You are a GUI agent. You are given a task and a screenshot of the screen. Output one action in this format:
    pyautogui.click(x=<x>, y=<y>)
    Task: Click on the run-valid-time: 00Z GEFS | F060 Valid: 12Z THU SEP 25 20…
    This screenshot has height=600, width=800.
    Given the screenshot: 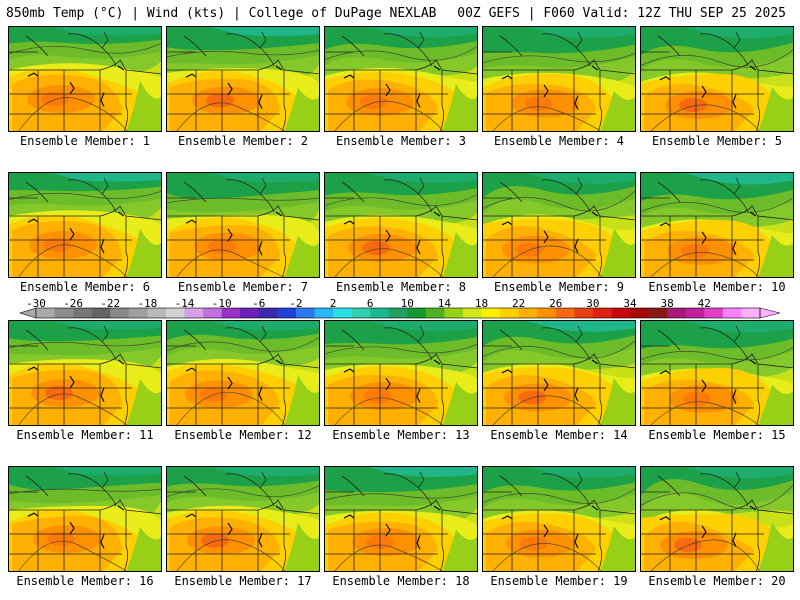 What is the action you would take?
    pyautogui.click(x=621, y=13)
    